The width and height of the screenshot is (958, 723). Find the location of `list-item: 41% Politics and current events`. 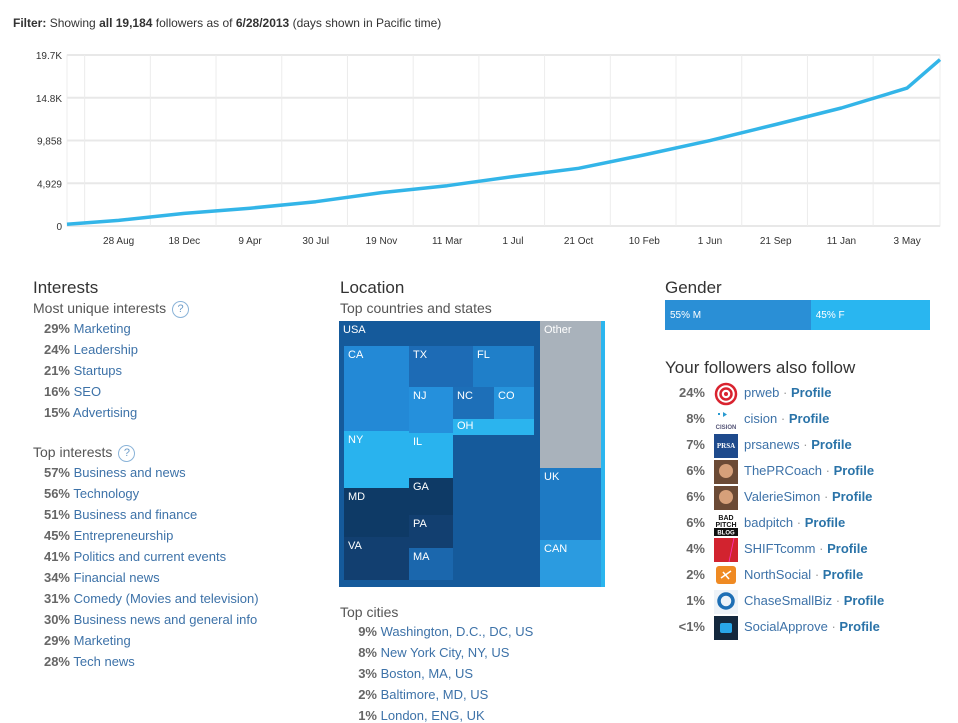

list-item: 41% Politics and current events is located at coordinates (129, 556).